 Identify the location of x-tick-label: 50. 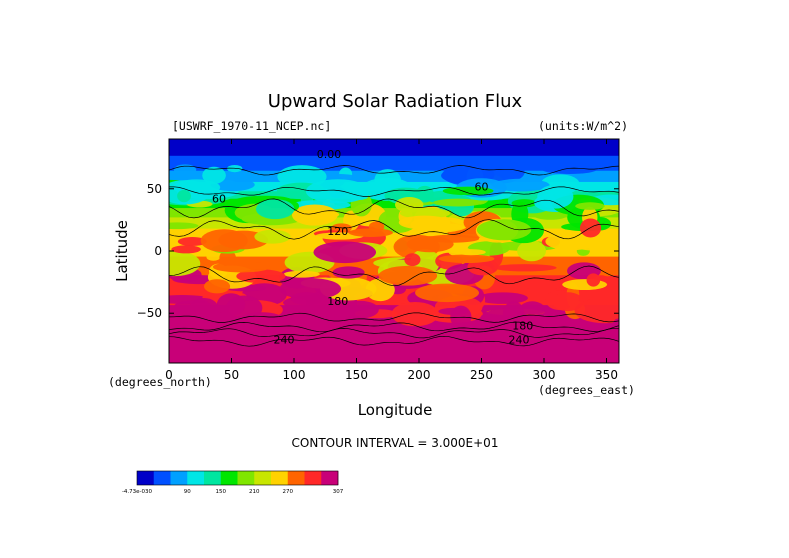
(231, 375).